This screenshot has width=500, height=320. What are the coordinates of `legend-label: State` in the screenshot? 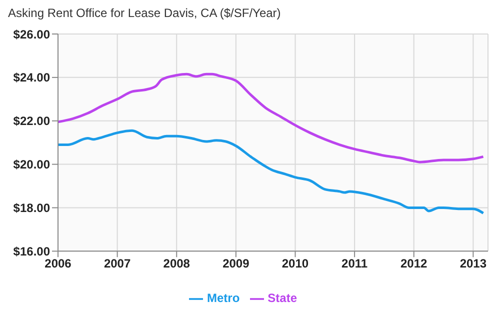 It's located at (282, 298).